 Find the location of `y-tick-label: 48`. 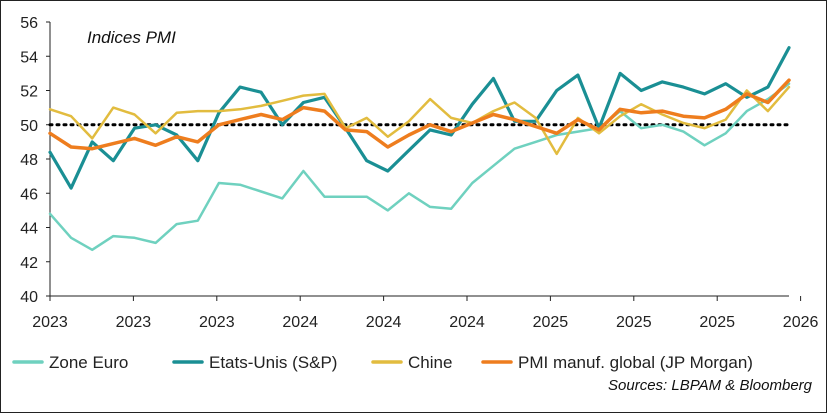

y-tick-label: 48 is located at coordinates (29, 160).